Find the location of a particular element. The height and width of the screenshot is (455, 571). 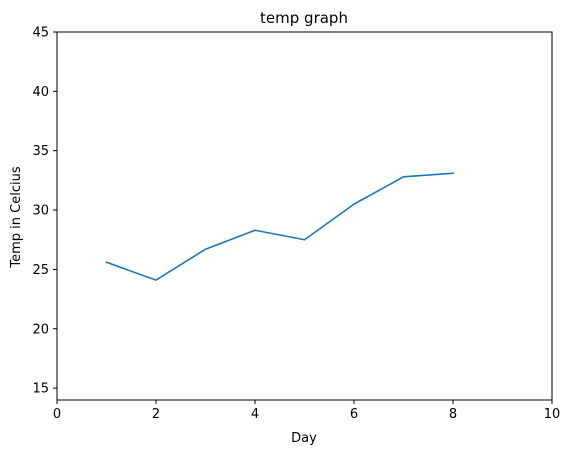

x-tick-label: 0 is located at coordinates (57, 414).